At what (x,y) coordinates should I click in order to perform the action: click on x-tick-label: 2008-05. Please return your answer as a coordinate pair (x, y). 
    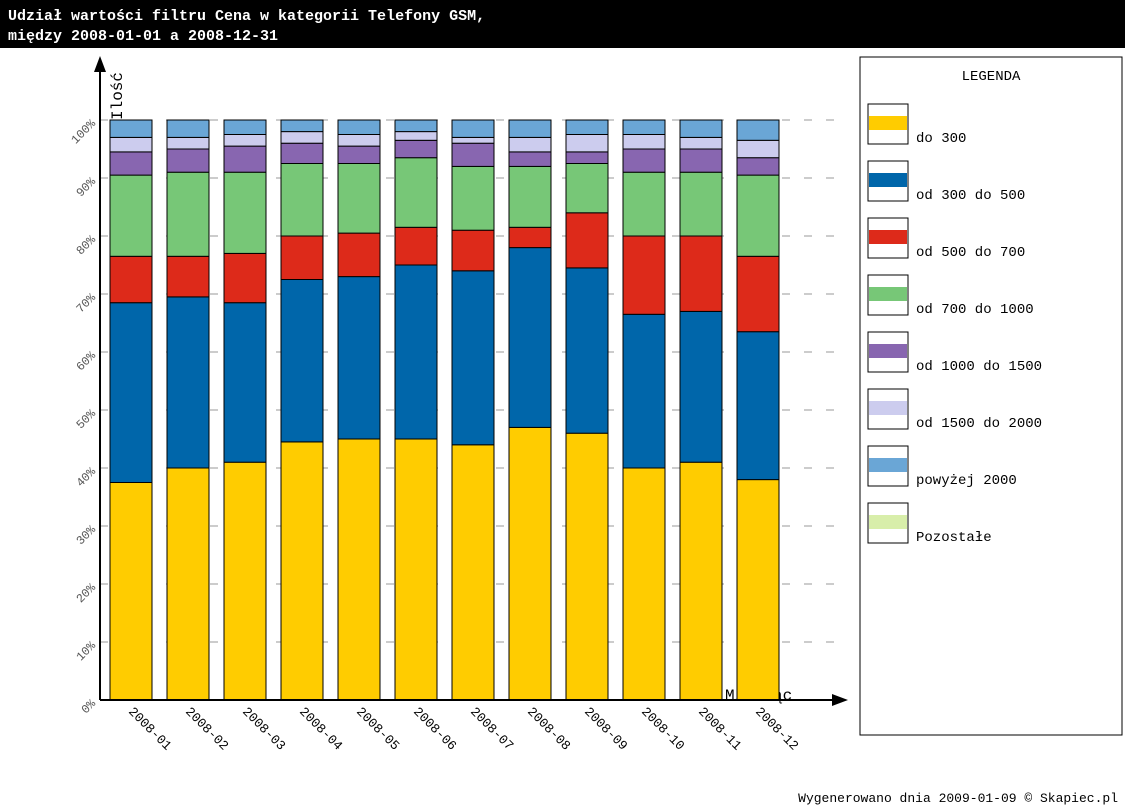
    Looking at the image, I should click on (377, 728).